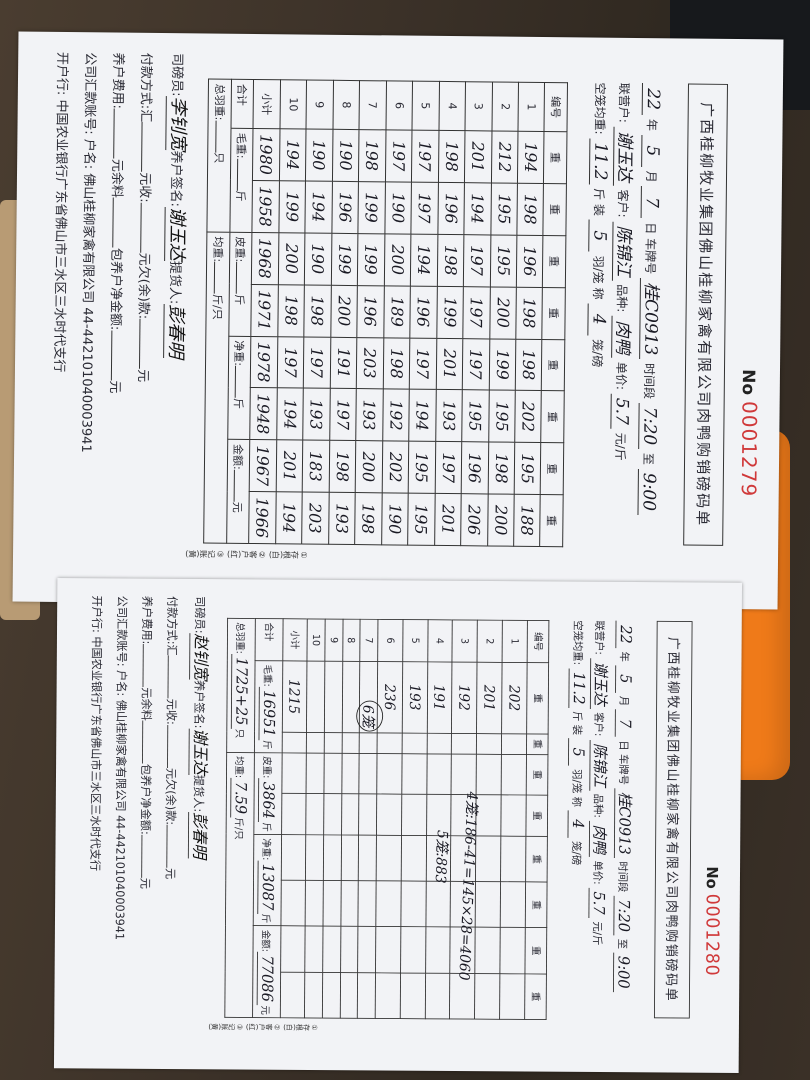 The width and height of the screenshot is (810, 1080). What do you see at coordinates (343, 362) in the screenshot?
I see `weight-cell: 191` at bounding box center [343, 362].